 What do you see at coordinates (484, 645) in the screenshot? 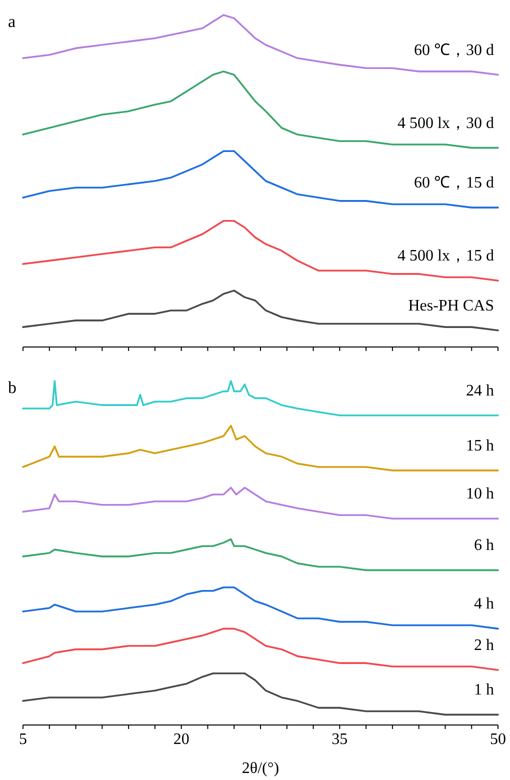
I see `series-label: 2 h` at bounding box center [484, 645].